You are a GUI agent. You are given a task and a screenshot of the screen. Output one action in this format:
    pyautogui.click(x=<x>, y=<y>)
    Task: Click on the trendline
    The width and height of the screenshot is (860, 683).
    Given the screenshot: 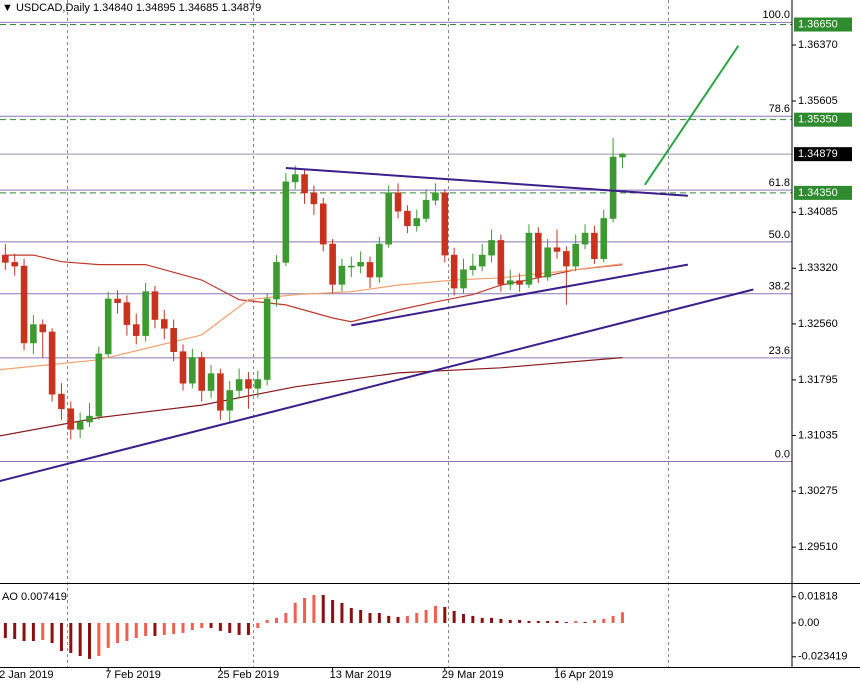 What is the action you would take?
    pyautogui.click(x=486, y=181)
    